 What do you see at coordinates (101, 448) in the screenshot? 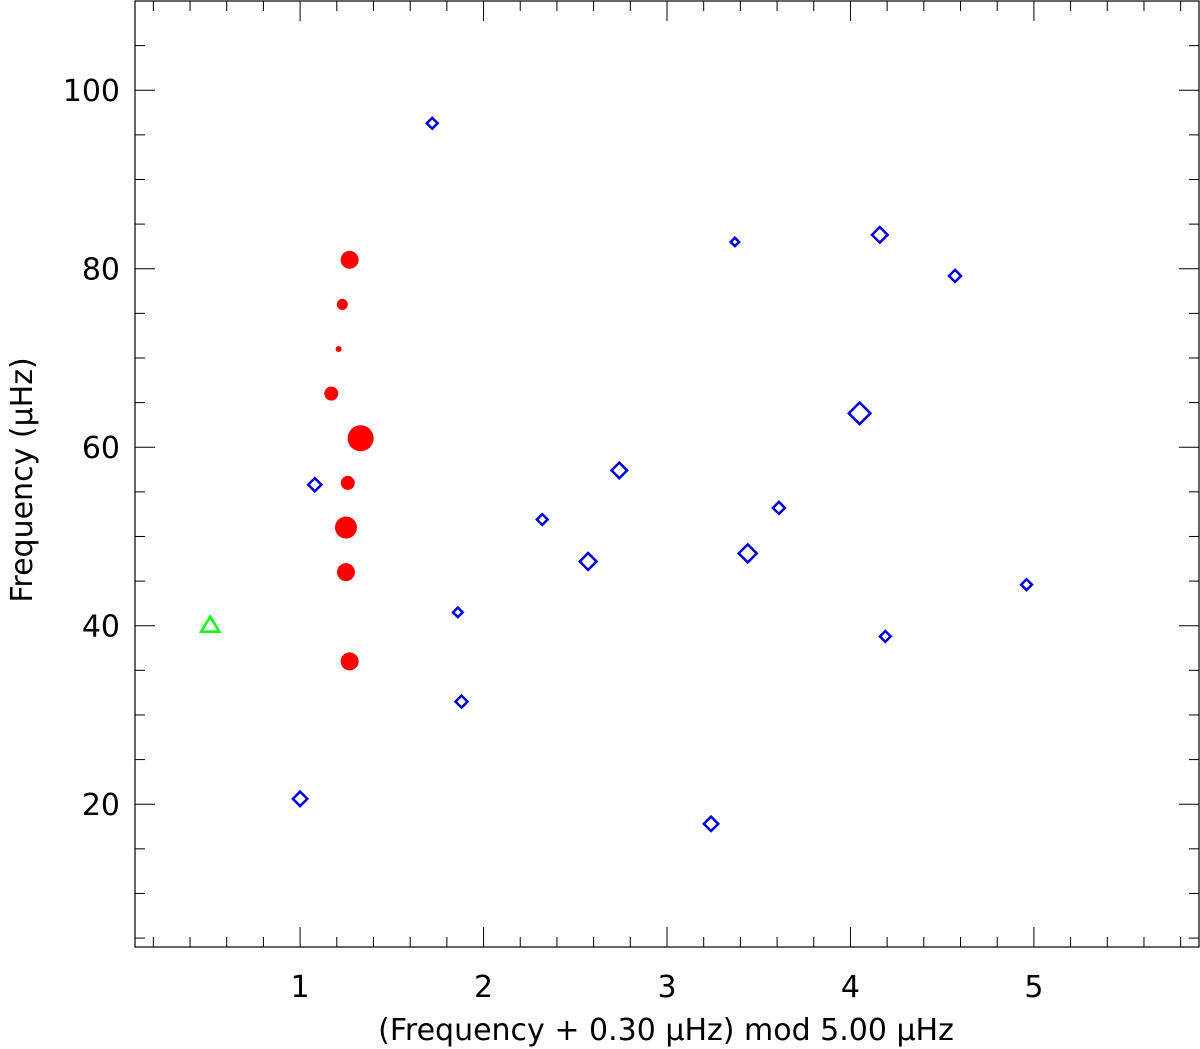
I see `y-tick-label: 60` at bounding box center [101, 448].